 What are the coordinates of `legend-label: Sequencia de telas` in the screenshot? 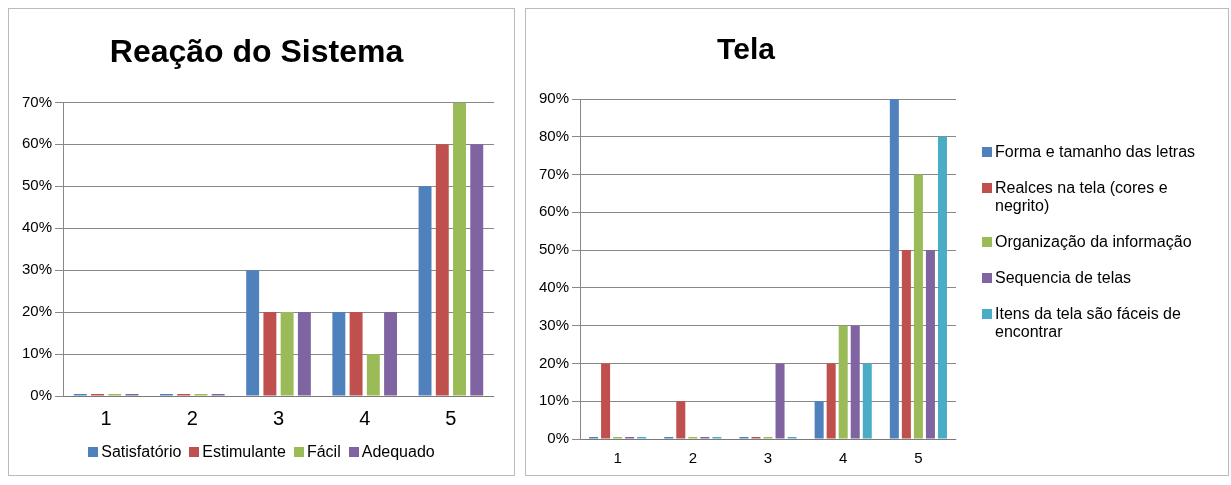 It's located at (1063, 278).